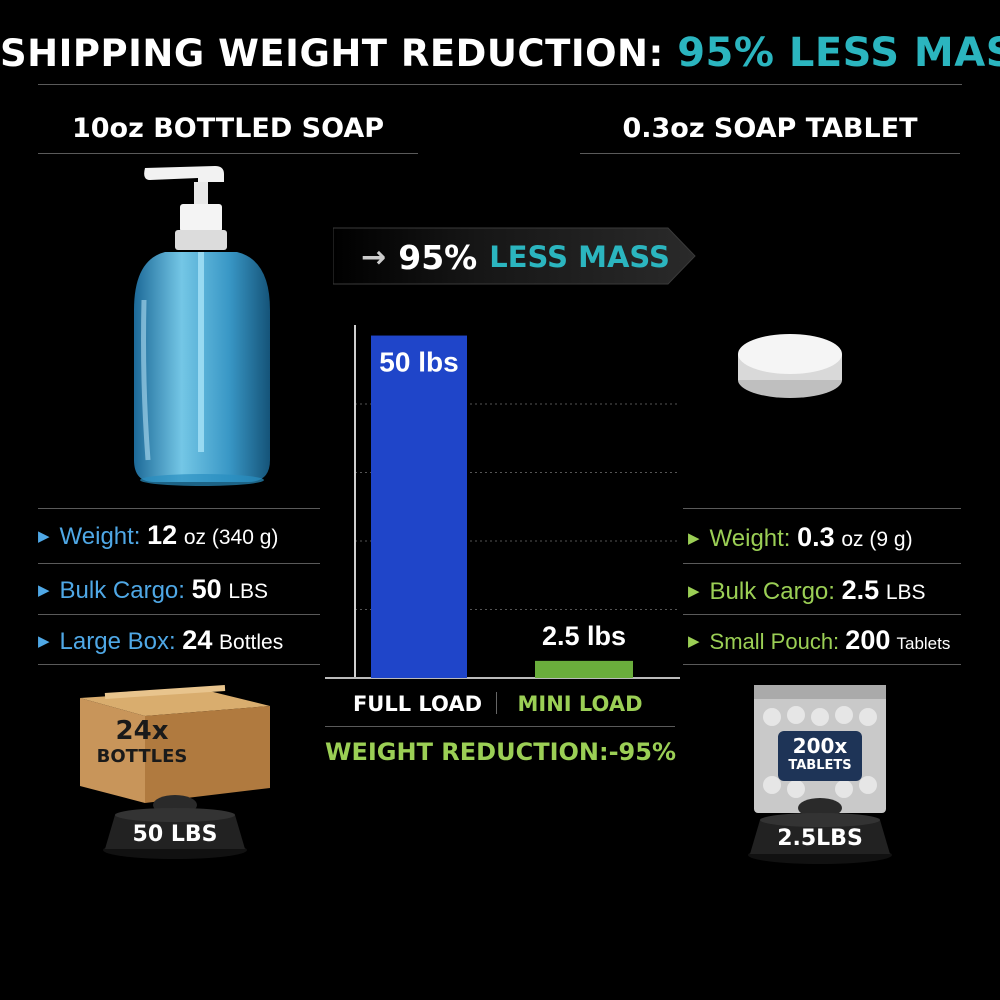 This screenshot has width=1000, height=1000. Describe the element at coordinates (153, 589) in the screenshot. I see `left-stat-bulk-cargo: ▶ Bulk Cargo: 50 LBS` at that location.